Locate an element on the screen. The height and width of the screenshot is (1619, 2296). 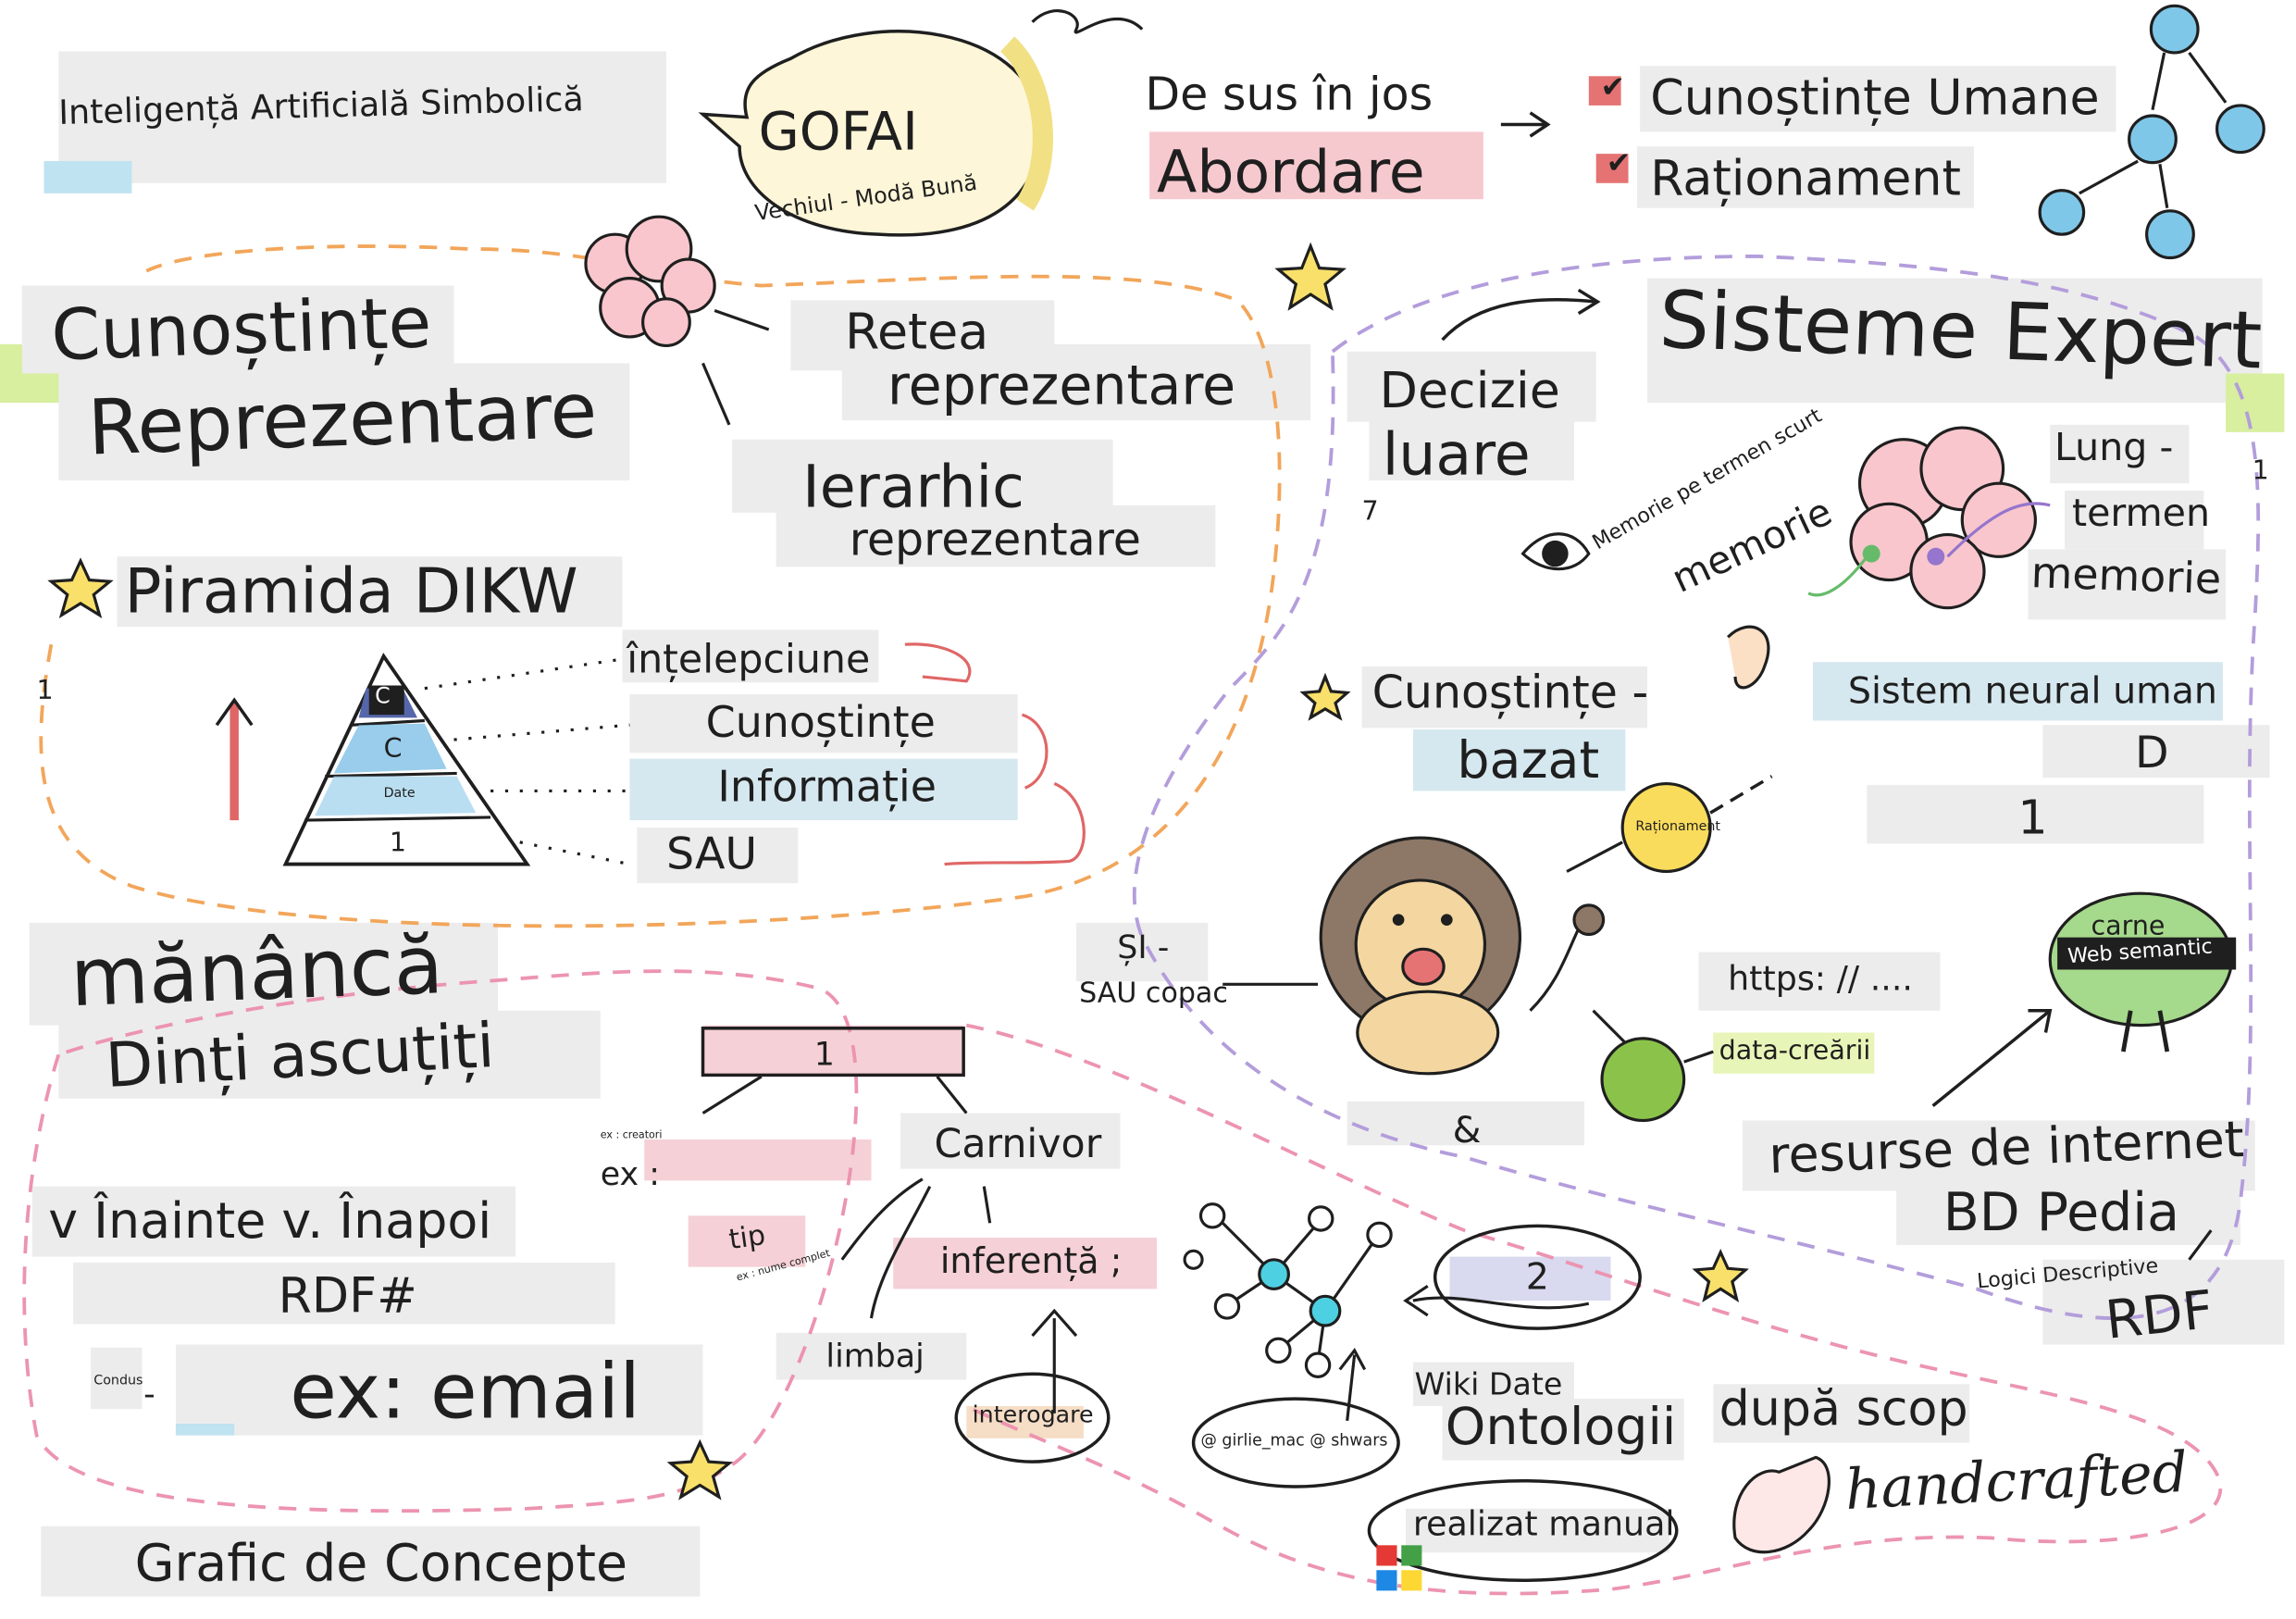
decision-line1: Decizie is located at coordinates (1470, 391).